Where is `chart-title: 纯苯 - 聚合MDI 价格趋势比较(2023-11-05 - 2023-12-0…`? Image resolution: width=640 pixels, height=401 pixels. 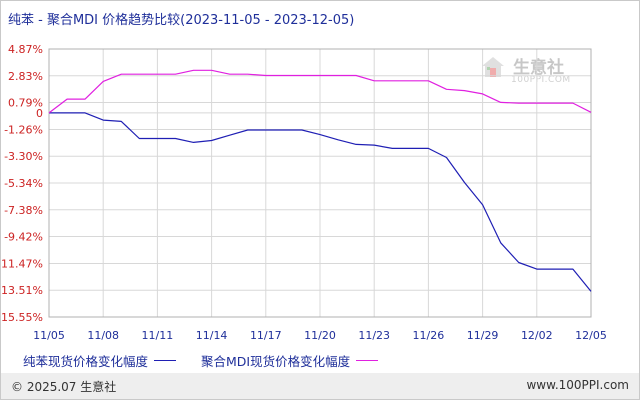 chart-title: 纯苯 - 聚合MDI 价格趋势比较(2023-11-05 - 2023-12-0… is located at coordinates (181, 20).